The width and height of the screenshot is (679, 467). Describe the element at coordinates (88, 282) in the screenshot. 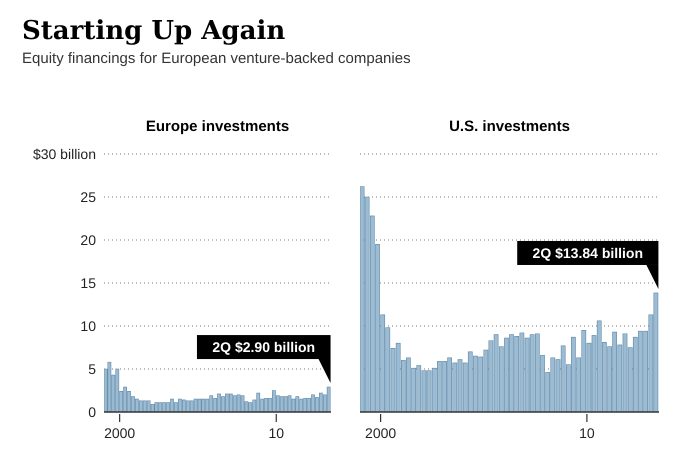

I see `y-tick-label: 15` at that location.